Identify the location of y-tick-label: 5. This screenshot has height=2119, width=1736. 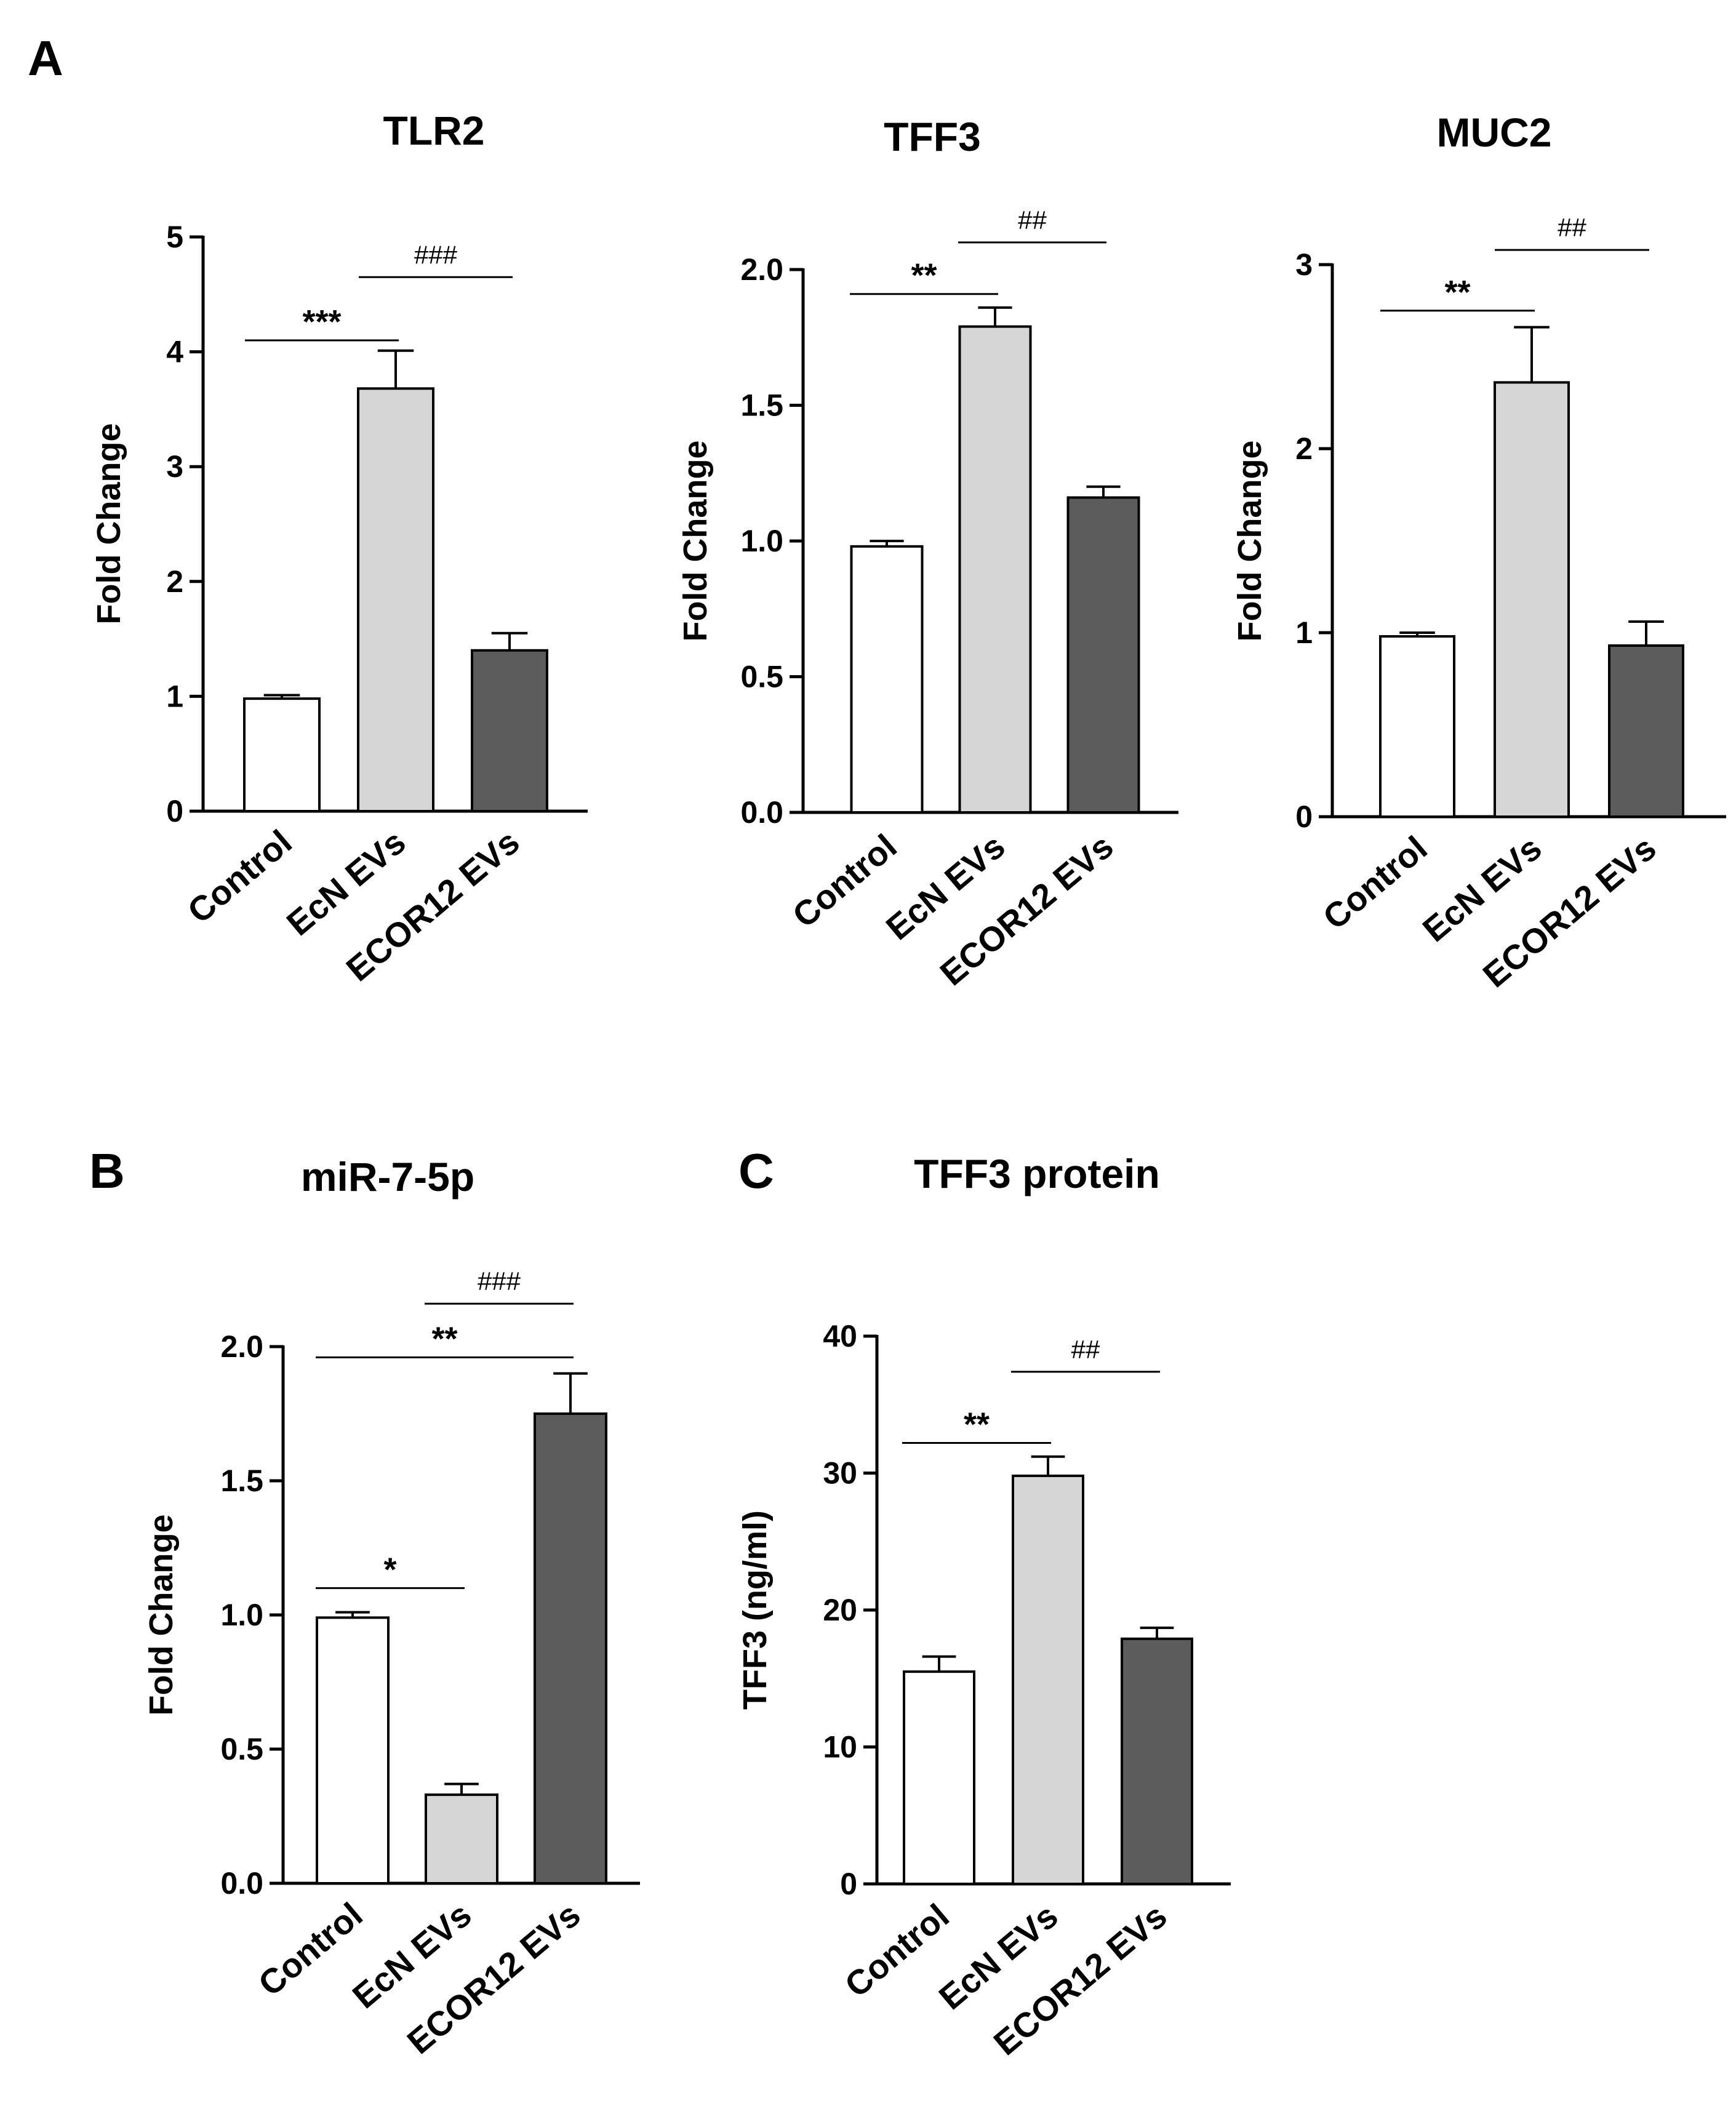
(174, 237).